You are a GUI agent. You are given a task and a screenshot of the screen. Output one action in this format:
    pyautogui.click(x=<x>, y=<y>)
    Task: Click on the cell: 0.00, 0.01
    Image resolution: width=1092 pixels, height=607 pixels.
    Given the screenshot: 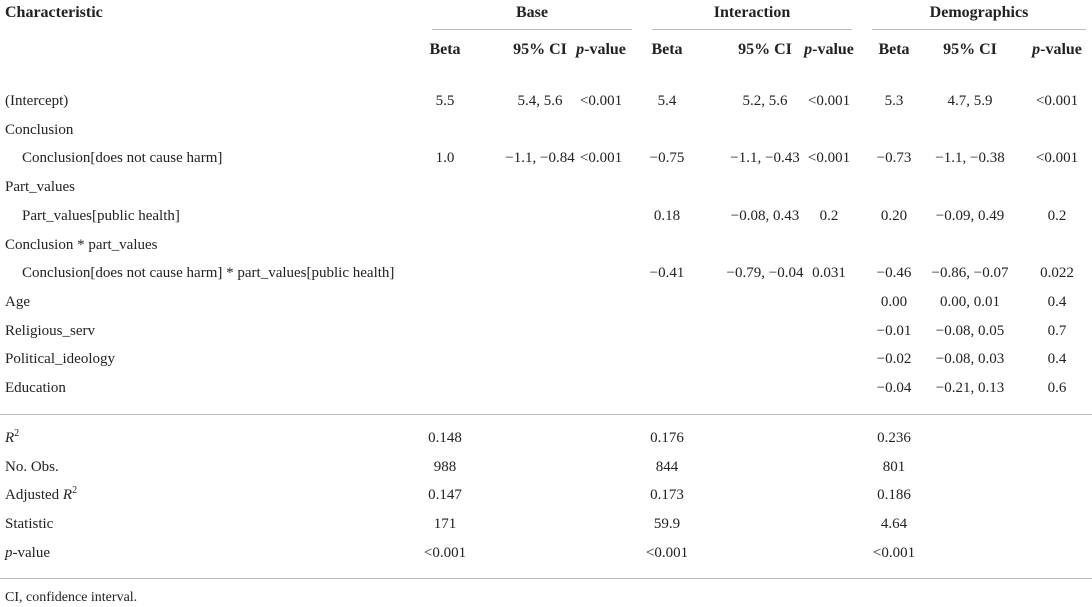 What is the action you would take?
    pyautogui.click(x=970, y=301)
    